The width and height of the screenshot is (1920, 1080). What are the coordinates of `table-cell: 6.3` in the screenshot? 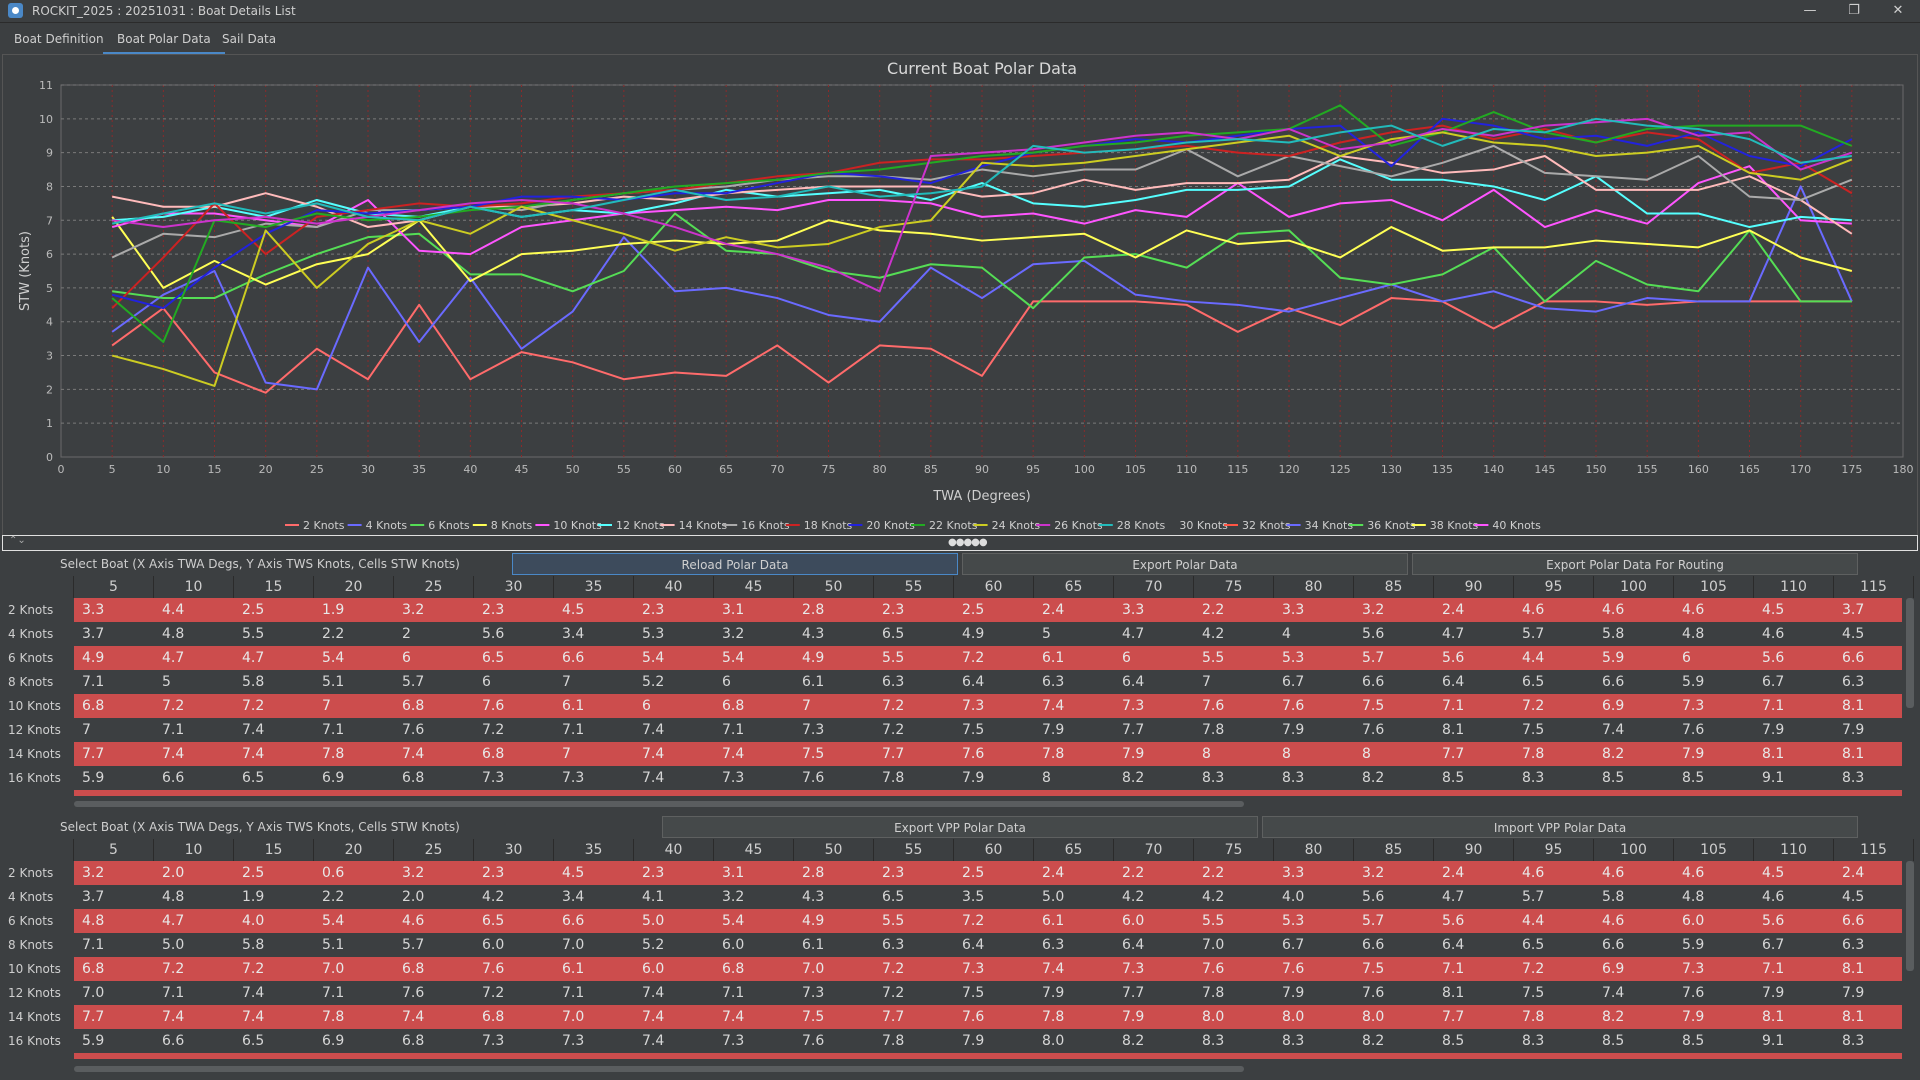 It's located at (1853, 945).